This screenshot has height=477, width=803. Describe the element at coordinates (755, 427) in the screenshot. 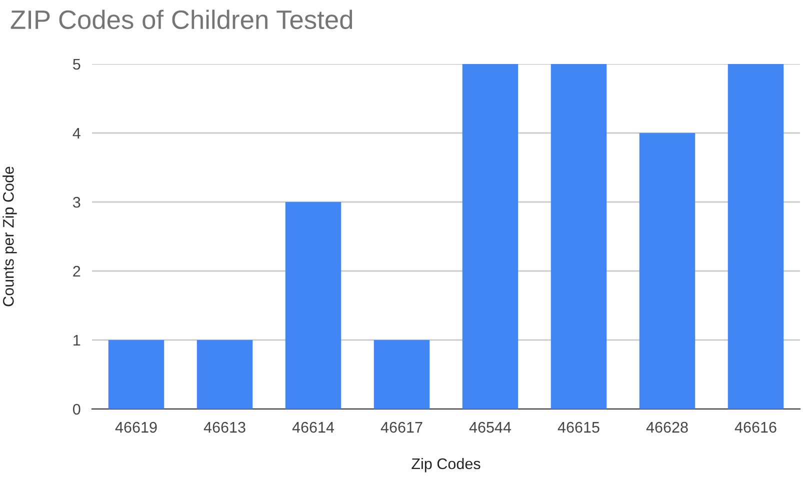

I see `x-tick-label: 46616` at that location.